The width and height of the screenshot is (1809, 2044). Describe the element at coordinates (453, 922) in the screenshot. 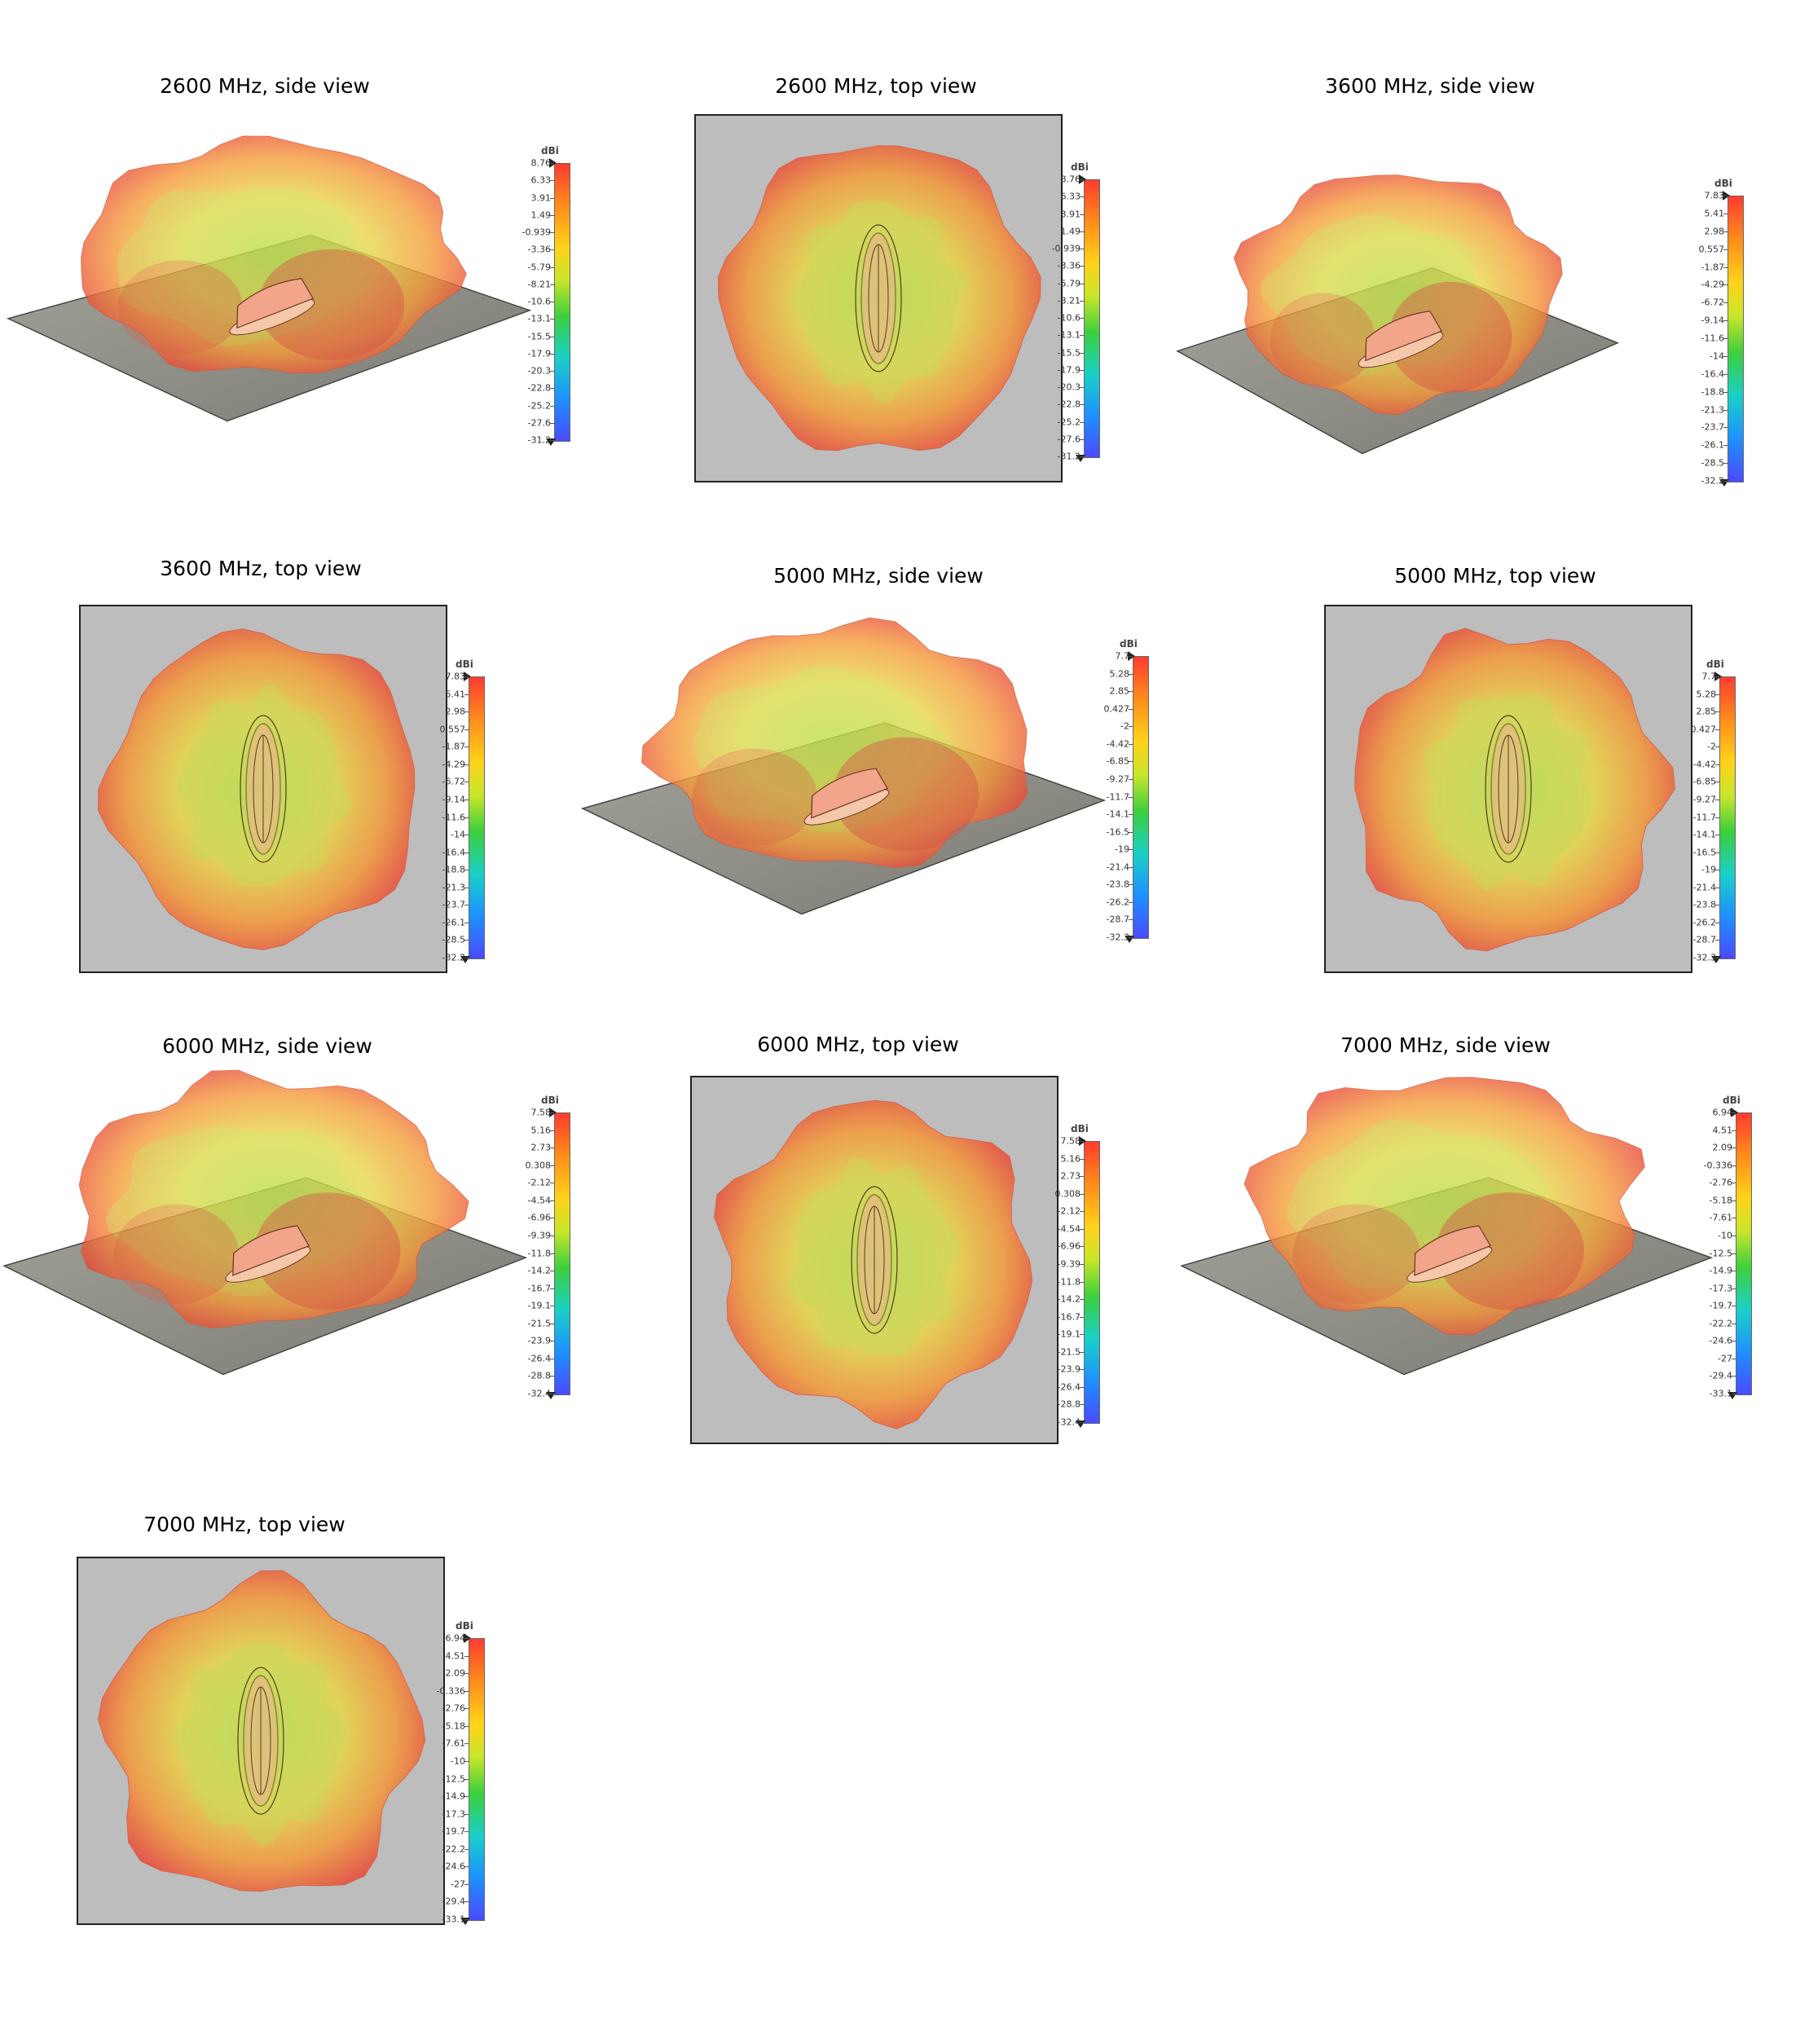

I see `scale-tick-label: -26.1` at that location.